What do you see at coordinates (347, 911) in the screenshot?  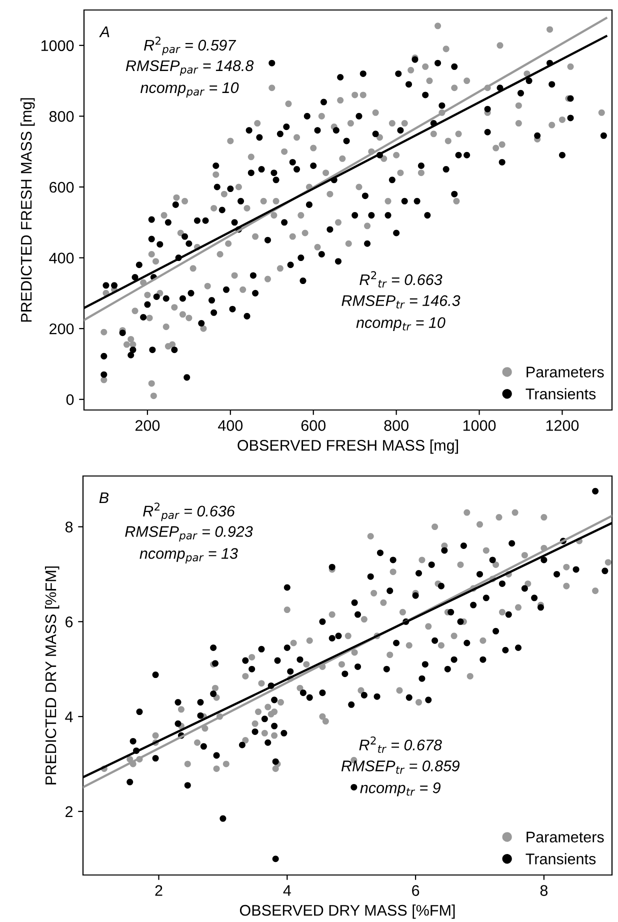 I see `x-axis-title: OBSERVED DRY MASS [%FM]` at bounding box center [347, 911].